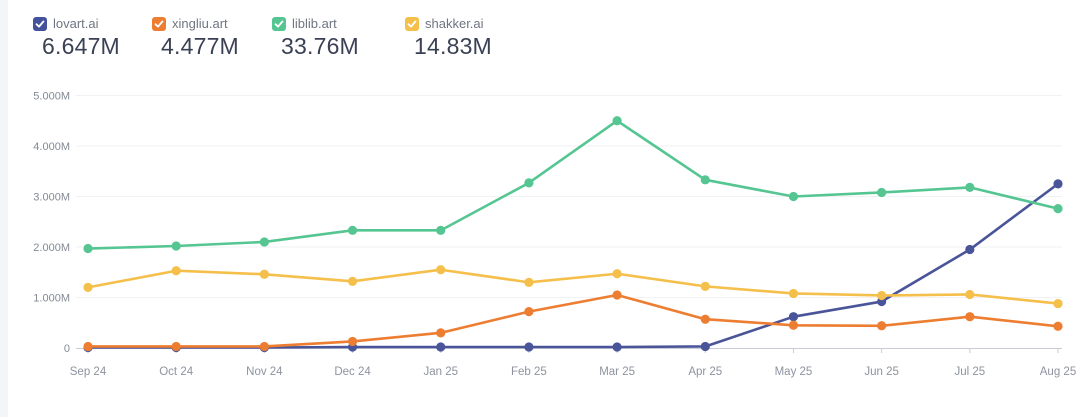 This screenshot has height=417, width=1080. I want to click on x-axis-tick-label: Feb 25, so click(529, 372).